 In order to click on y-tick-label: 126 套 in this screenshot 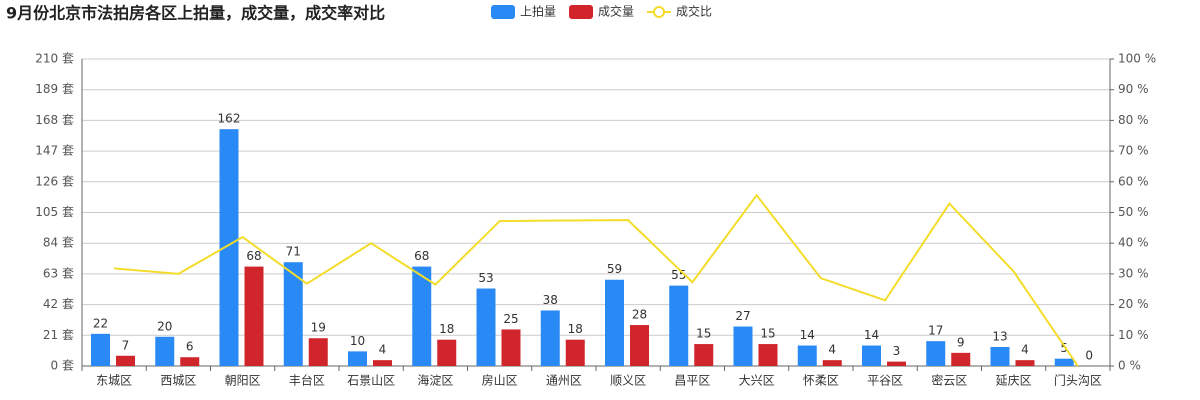, I will do `click(54, 181)`.